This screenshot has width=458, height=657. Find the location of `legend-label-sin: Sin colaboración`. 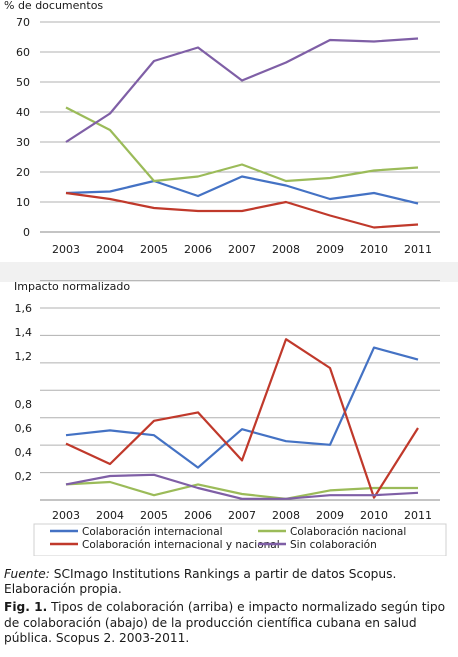

legend-label-sin: Sin colaboración is located at coordinates (333, 545).